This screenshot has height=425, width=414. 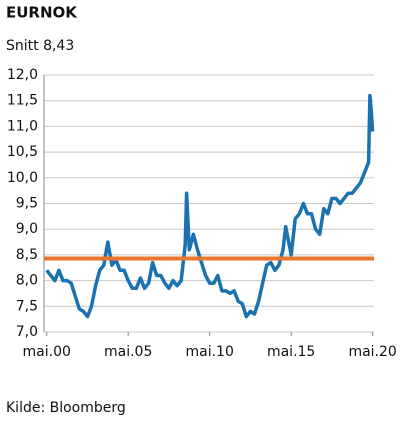 What do you see at coordinates (22, 101) in the screenshot?
I see `y-tick-label: 11,5` at bounding box center [22, 101].